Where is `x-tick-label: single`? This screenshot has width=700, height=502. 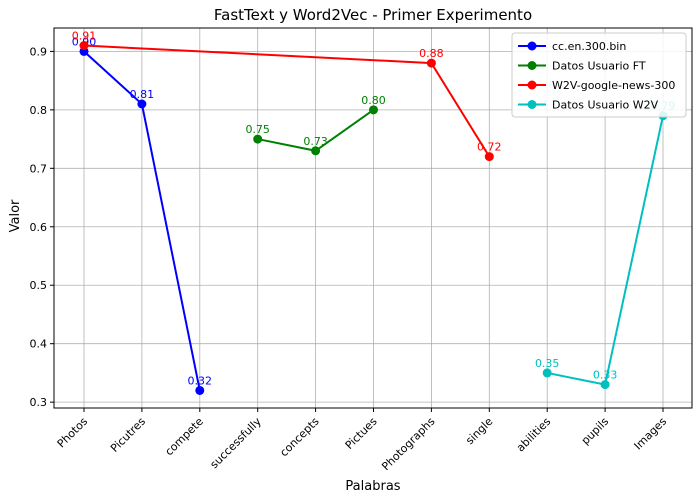
x-tick-label: single is located at coordinates (479, 431).